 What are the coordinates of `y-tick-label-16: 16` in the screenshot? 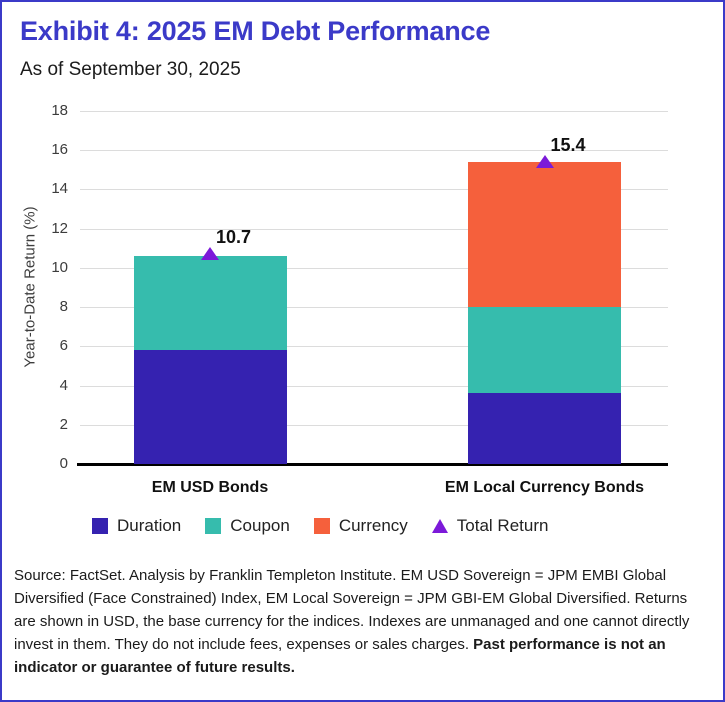 It's located at (59, 150).